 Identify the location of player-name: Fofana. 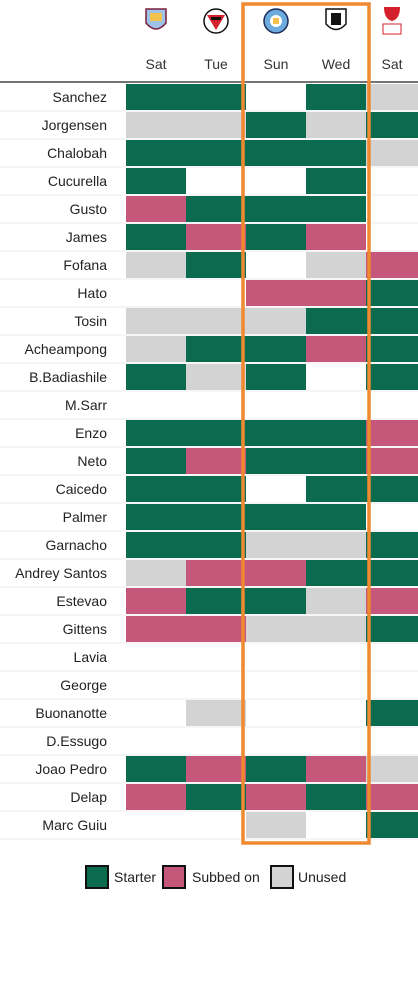
(85, 265).